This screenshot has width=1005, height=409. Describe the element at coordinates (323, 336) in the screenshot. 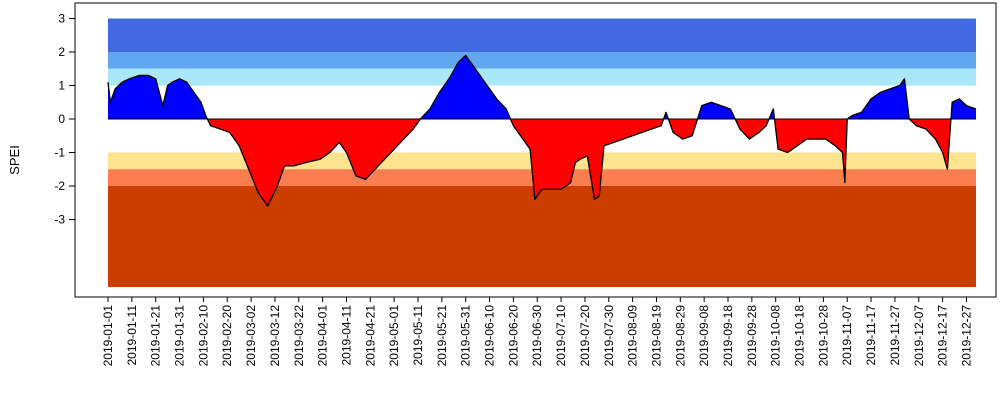

I see `x-tick-label: 2019-04-01` at that location.